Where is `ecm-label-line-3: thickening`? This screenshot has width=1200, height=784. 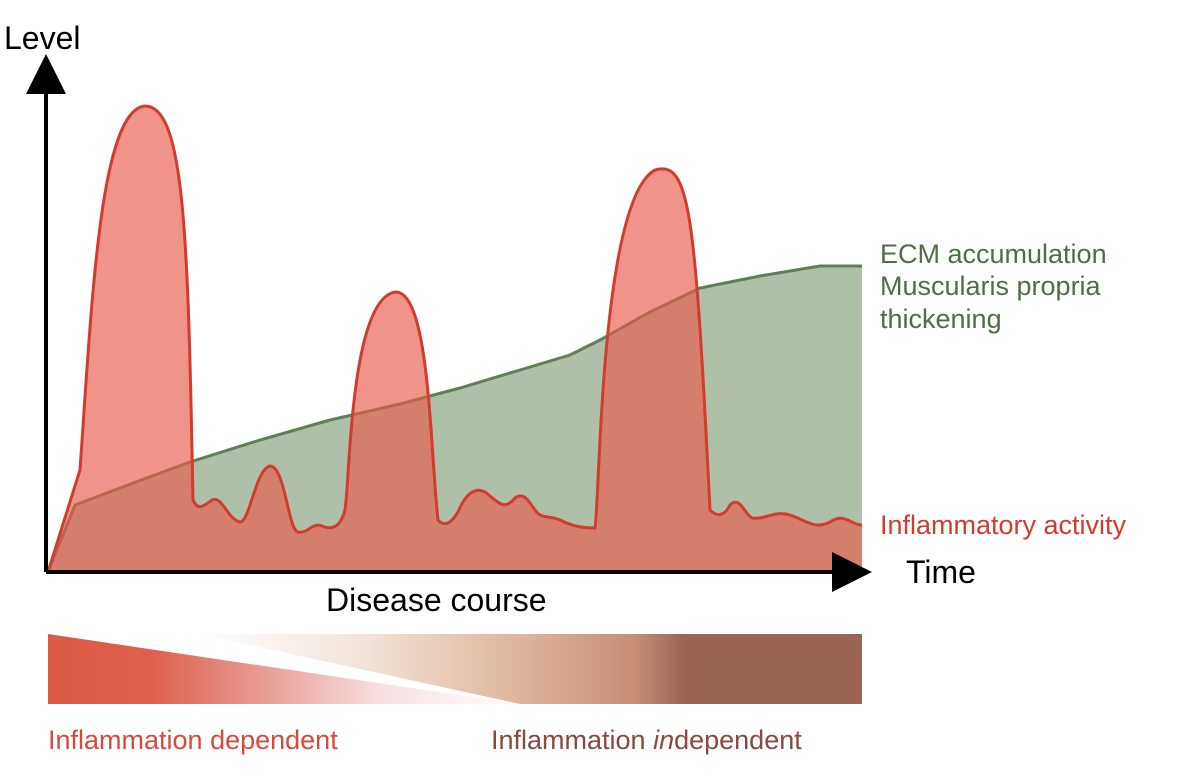 ecm-label-line-3: thickening is located at coordinates (941, 318).